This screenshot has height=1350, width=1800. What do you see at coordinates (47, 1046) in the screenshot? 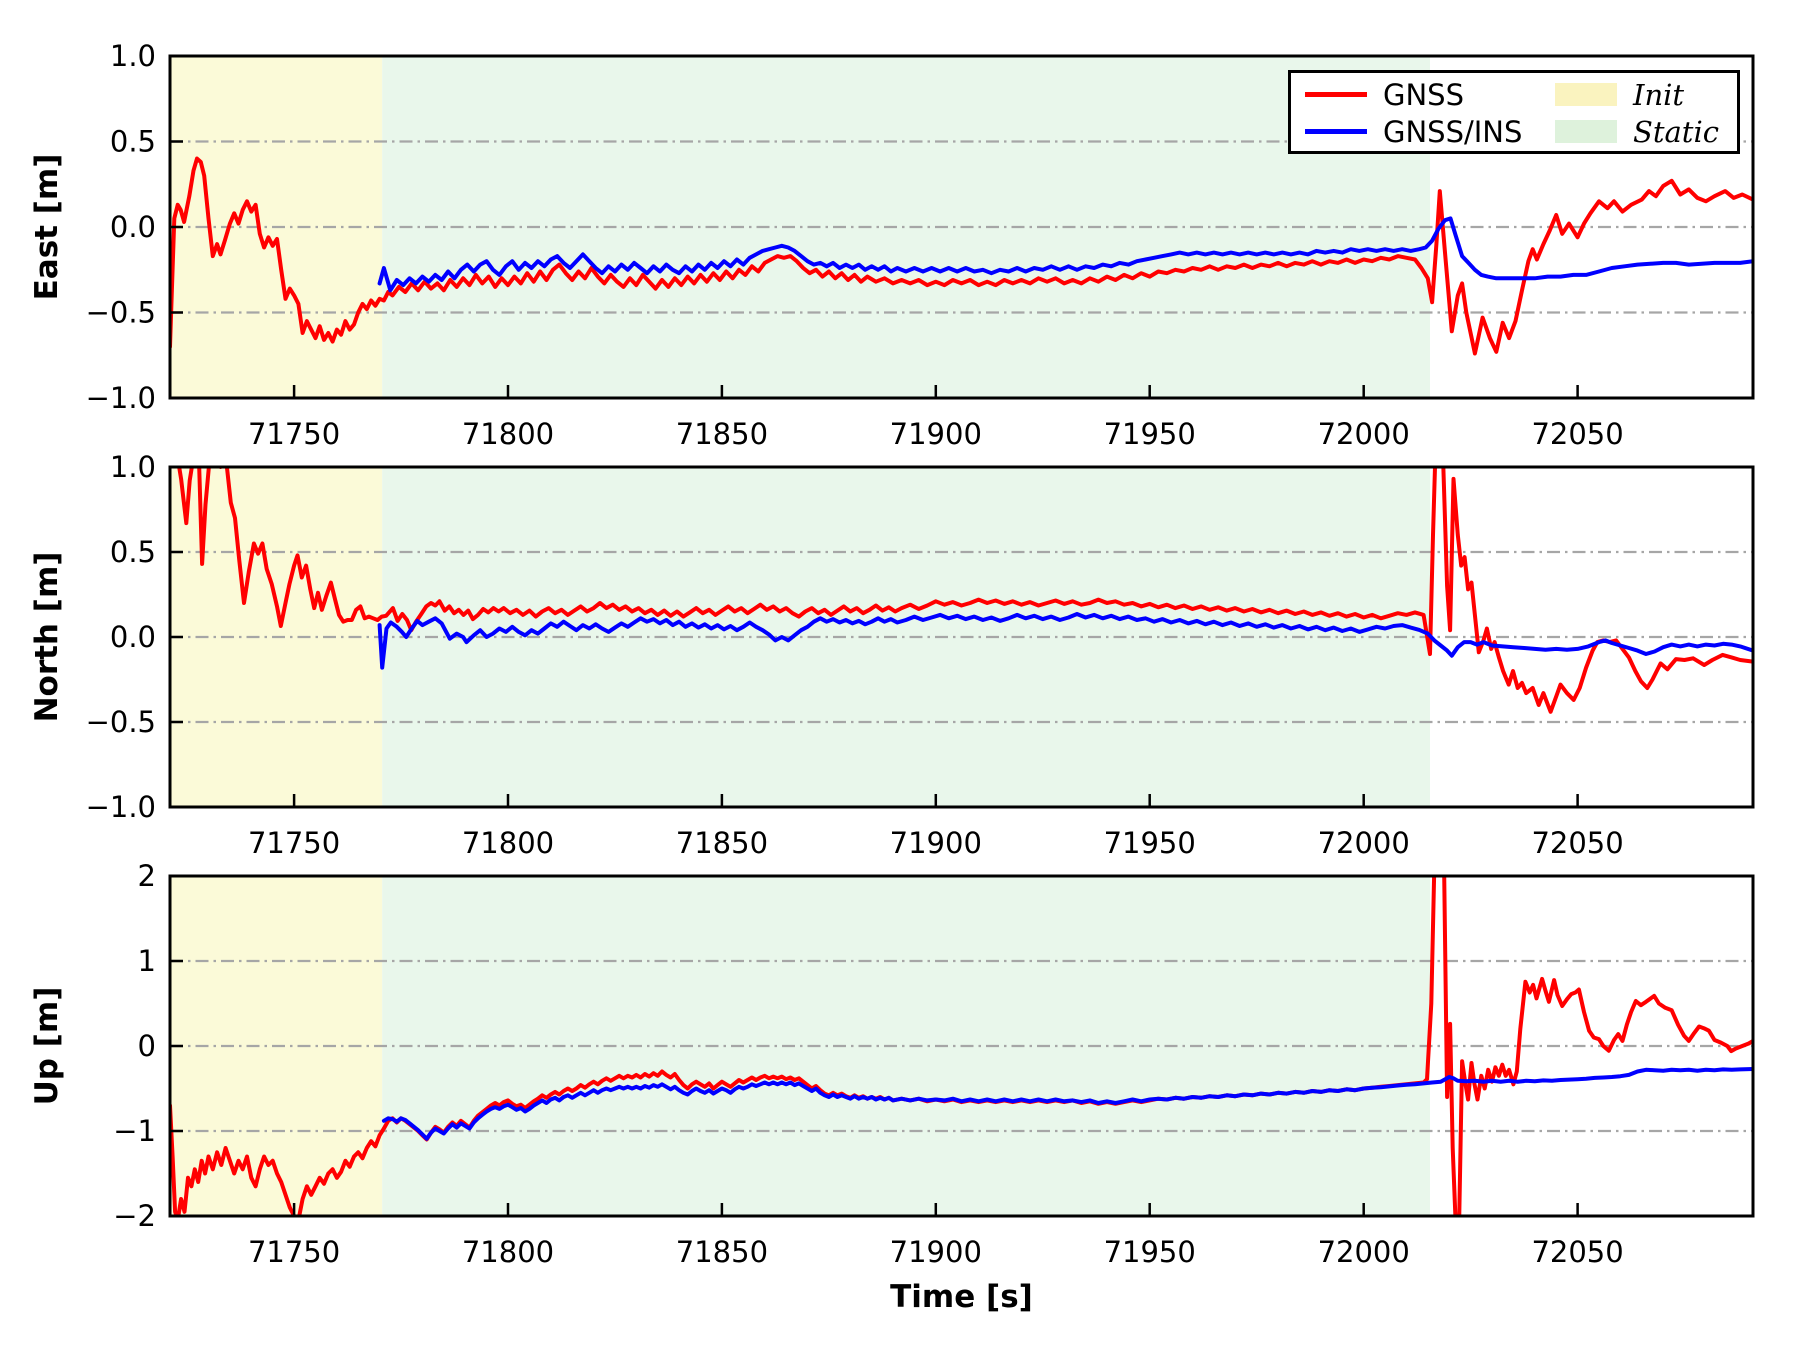
I see `y-axis-label: Up [m]` at bounding box center [47, 1046].